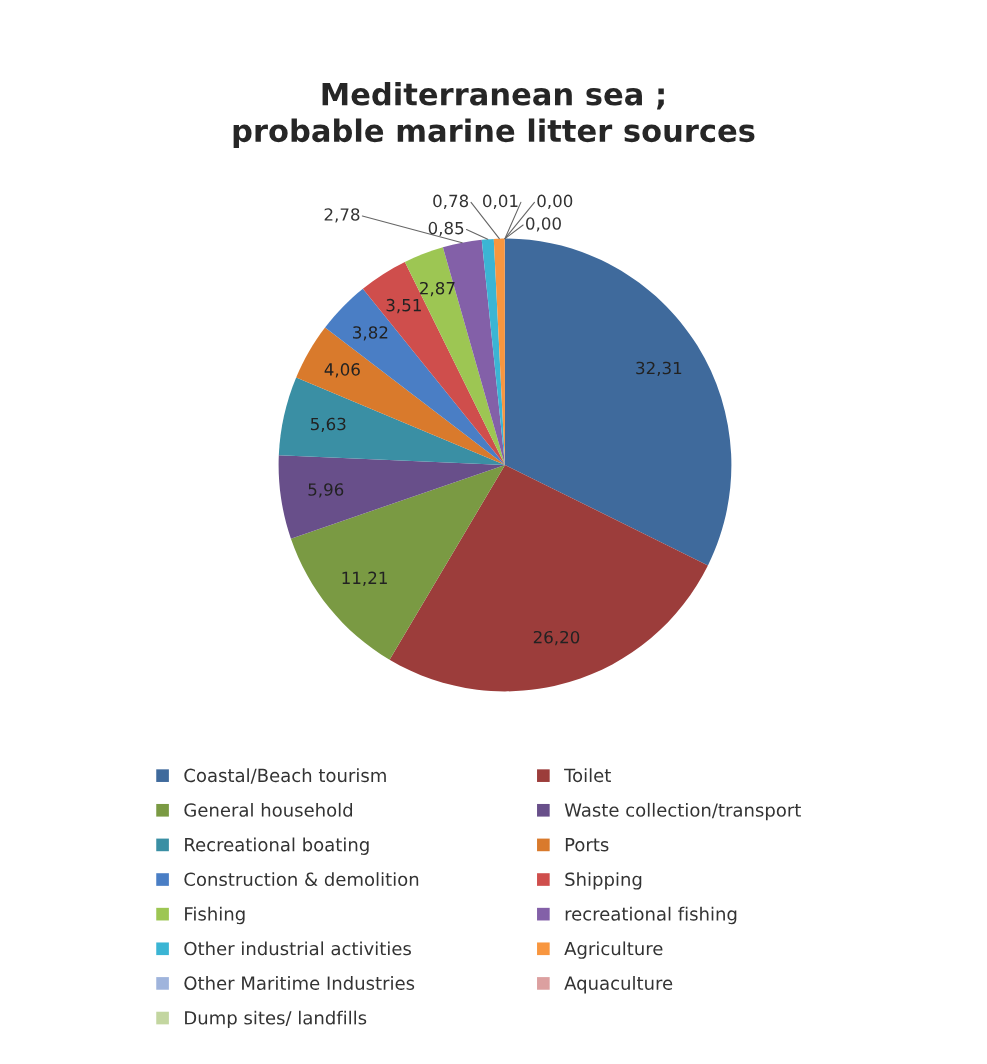  I want to click on data-label: 4,06, so click(342, 370).